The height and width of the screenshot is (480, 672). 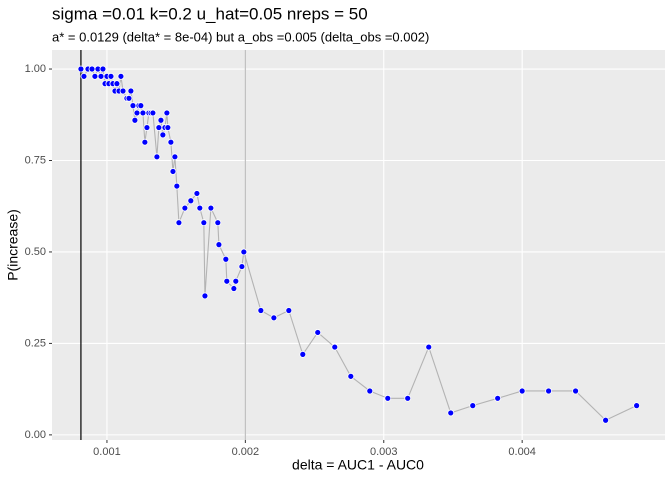 I want to click on x-tick-label: 0.002, so click(x=246, y=452).